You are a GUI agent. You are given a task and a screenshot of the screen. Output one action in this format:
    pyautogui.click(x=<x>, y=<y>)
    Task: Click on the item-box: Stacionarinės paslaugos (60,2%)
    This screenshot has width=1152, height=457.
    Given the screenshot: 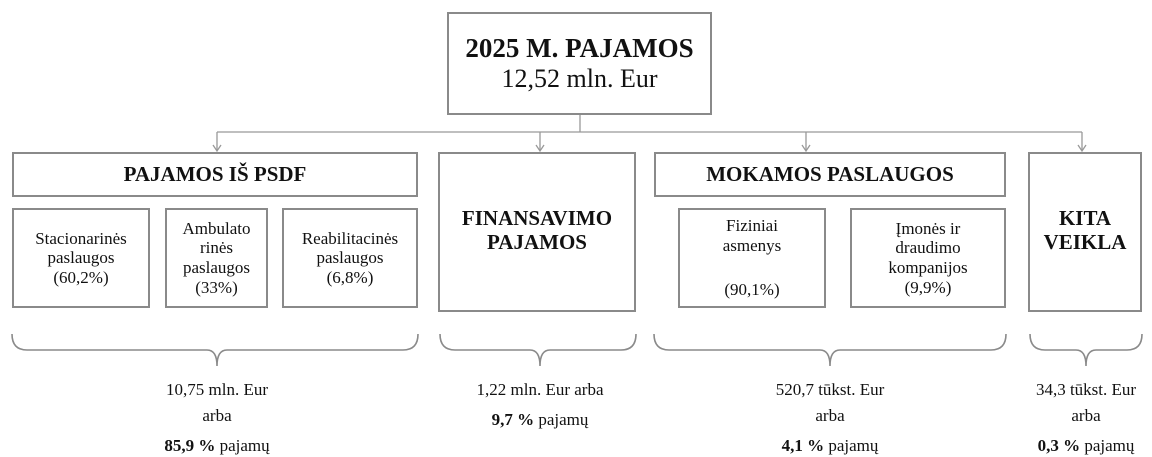 What is the action you would take?
    pyautogui.click(x=81, y=258)
    